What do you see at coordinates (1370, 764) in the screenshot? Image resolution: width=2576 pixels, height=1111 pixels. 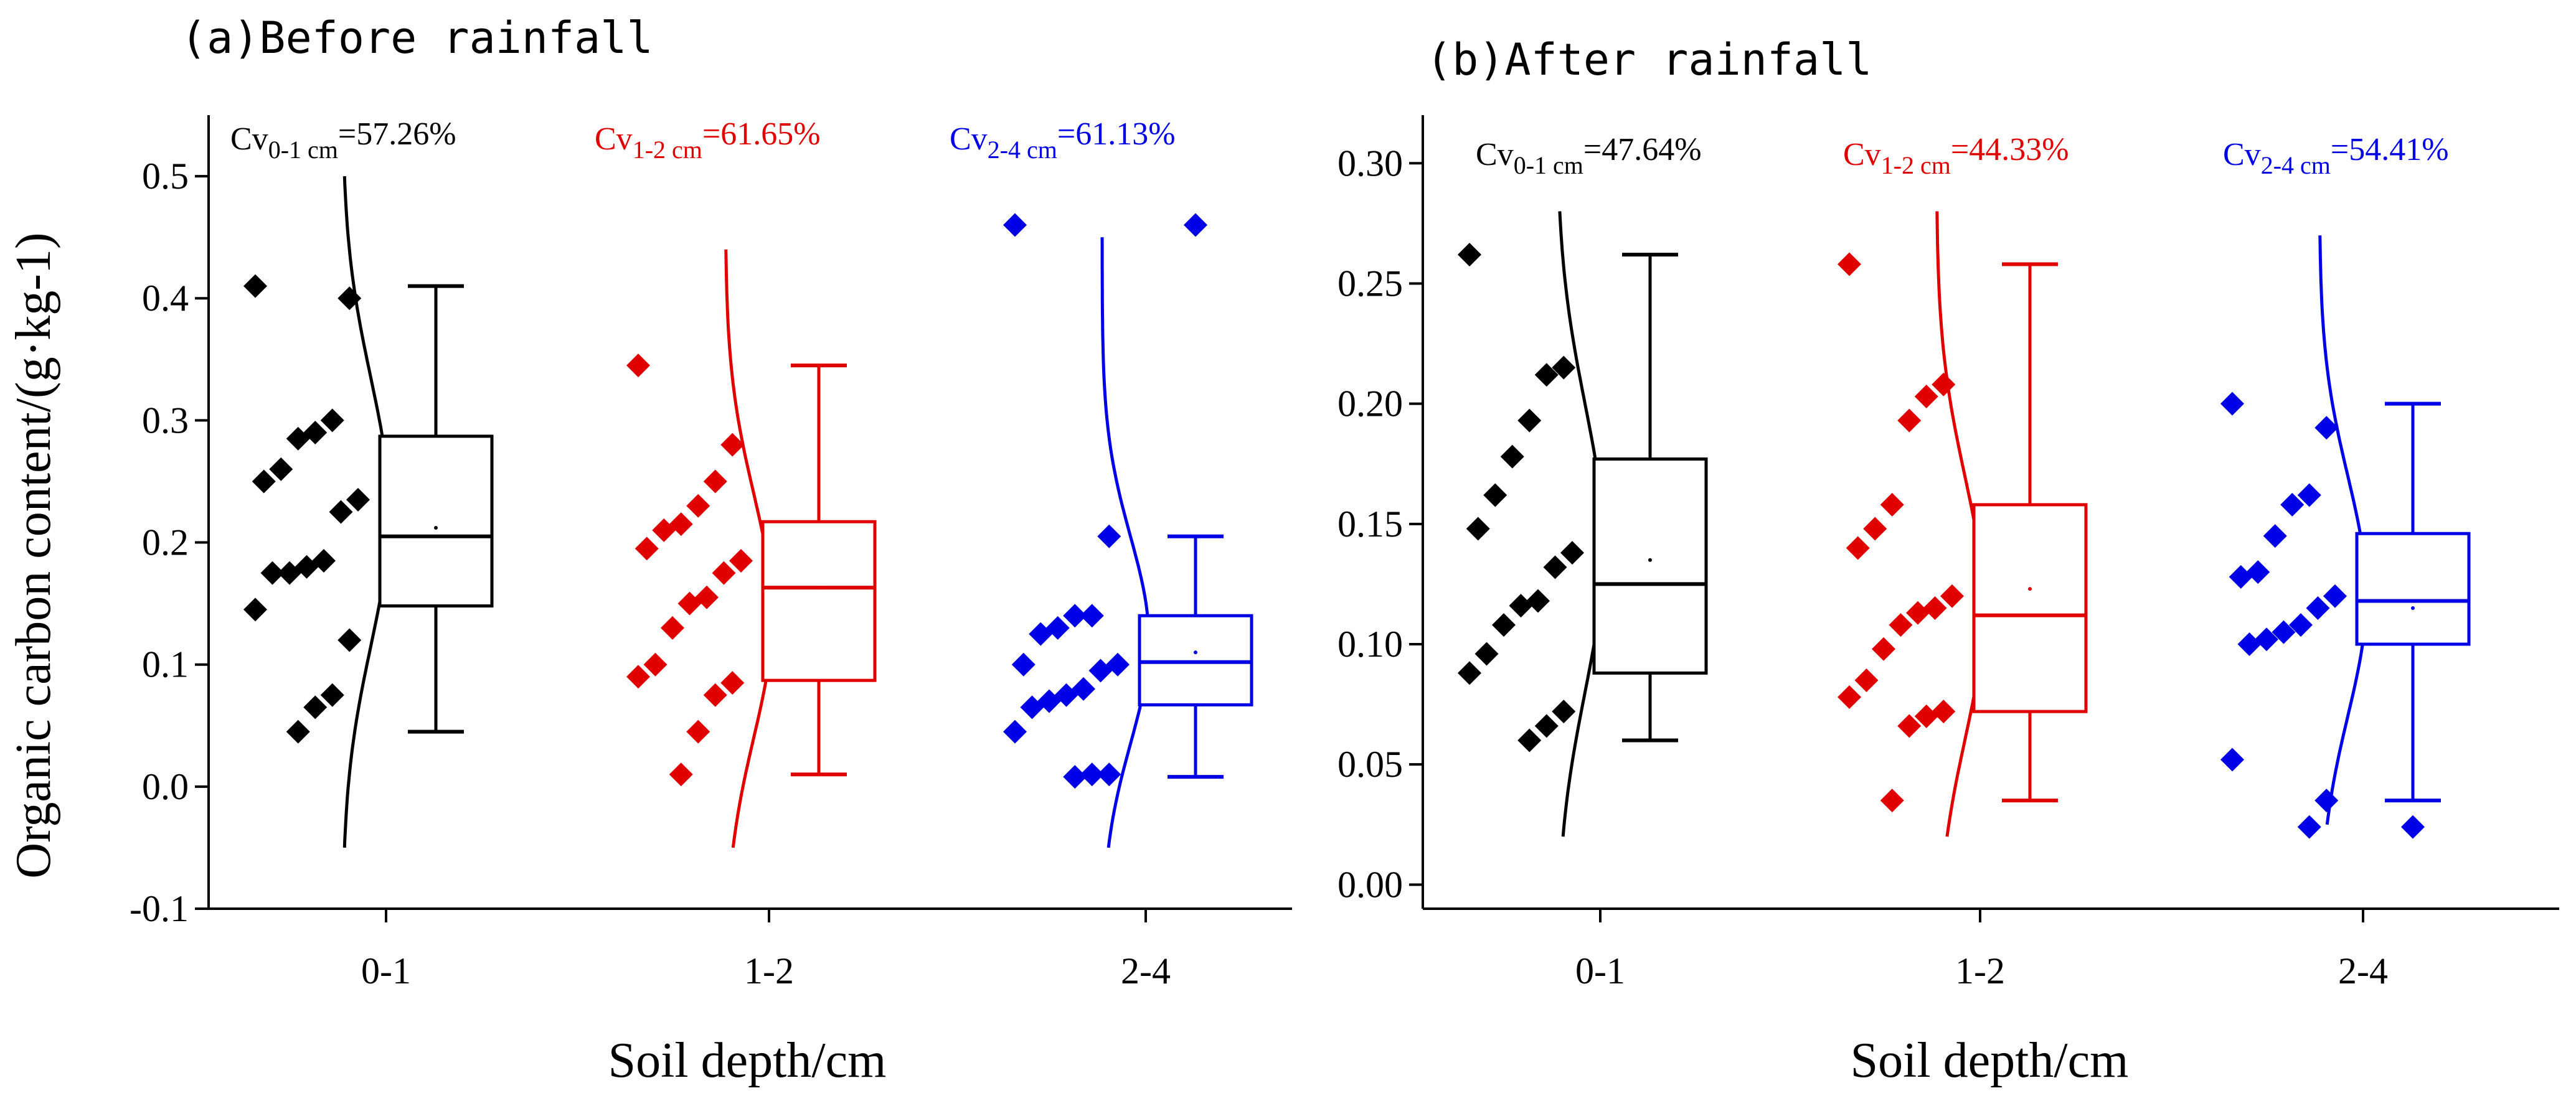 I see `y-tick-label: 0.05` at bounding box center [1370, 764].